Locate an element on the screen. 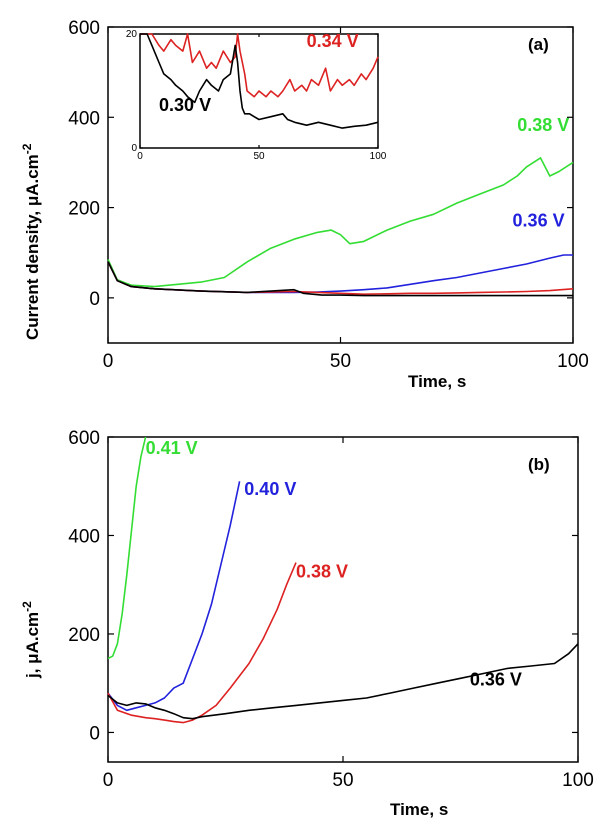  y-tick-label: 20 is located at coordinates (132, 34).